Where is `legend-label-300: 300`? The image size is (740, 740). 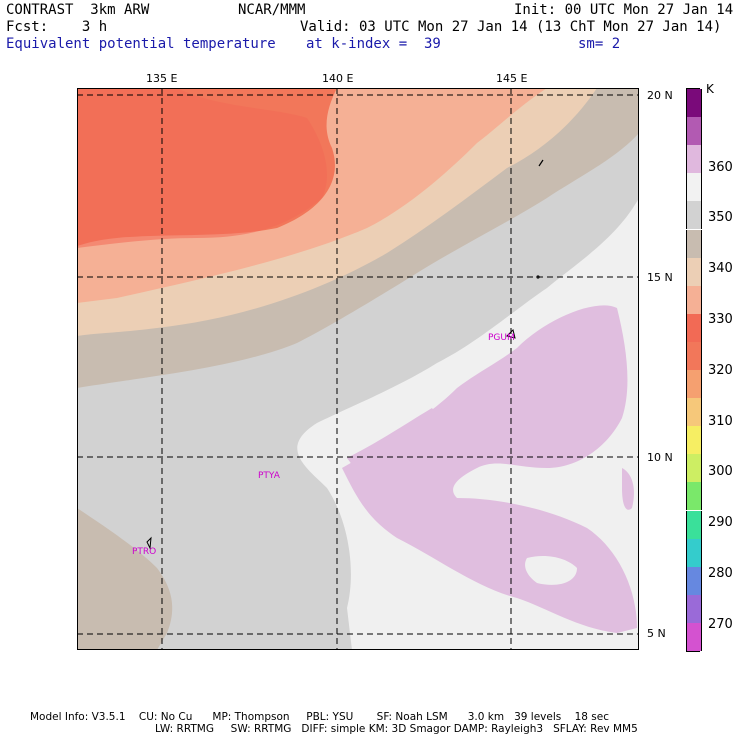
legend-label-300: 300 is located at coordinates (720, 471).